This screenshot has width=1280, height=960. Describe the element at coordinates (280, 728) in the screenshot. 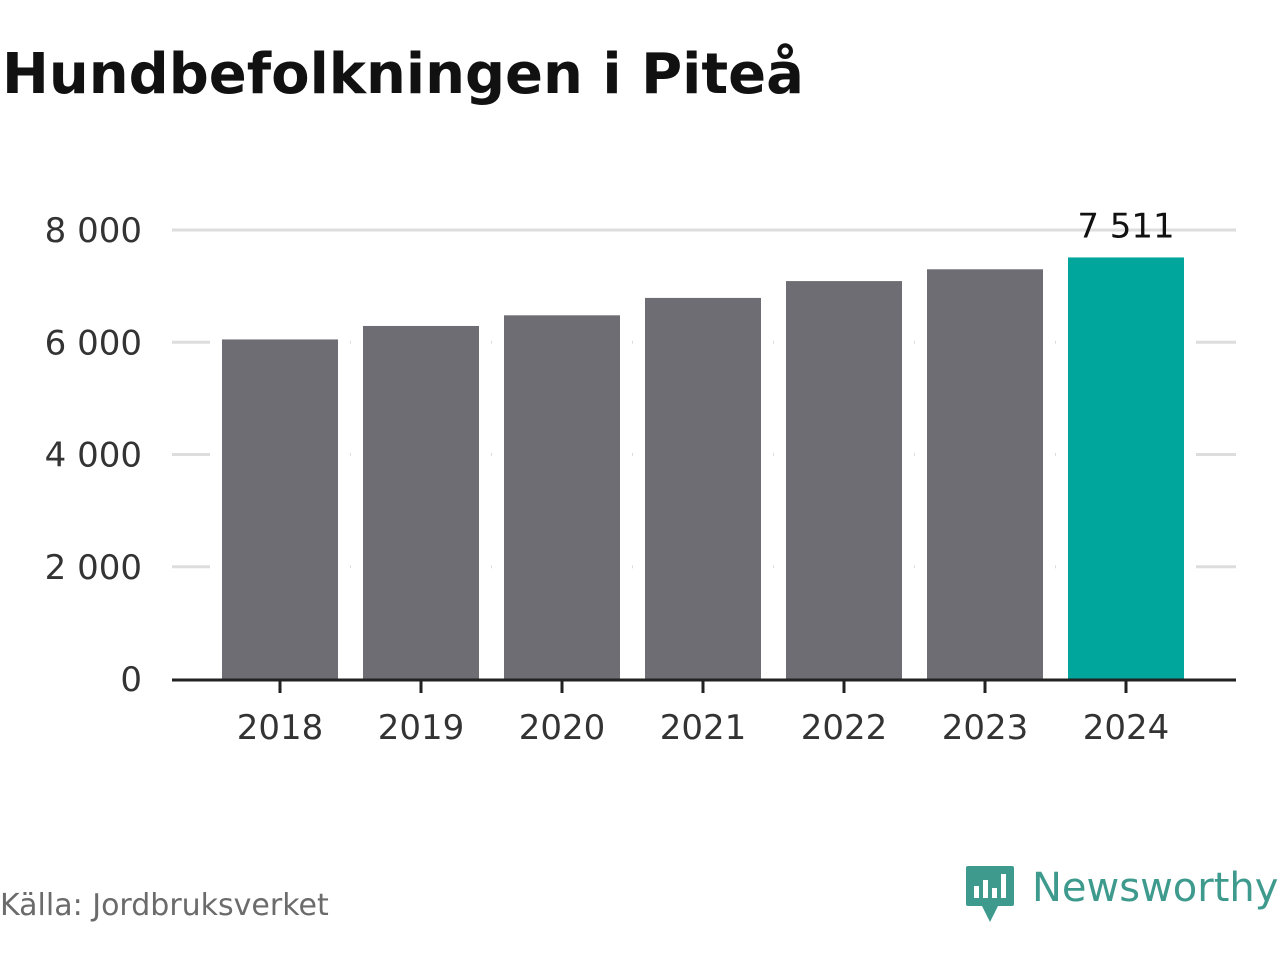

I see `x-tick-label: 2018` at that location.